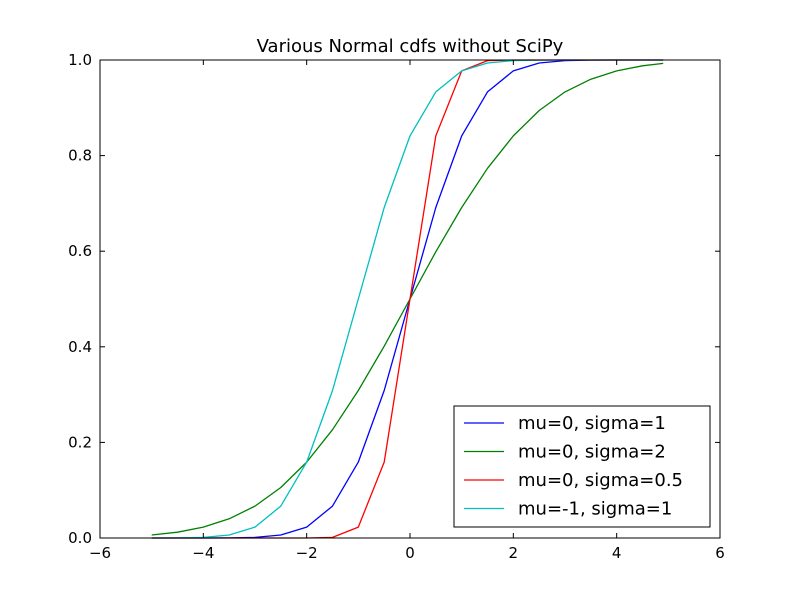 The height and width of the screenshot is (597, 800). Describe the element at coordinates (582, 466) in the screenshot. I see `legend-box` at that location.